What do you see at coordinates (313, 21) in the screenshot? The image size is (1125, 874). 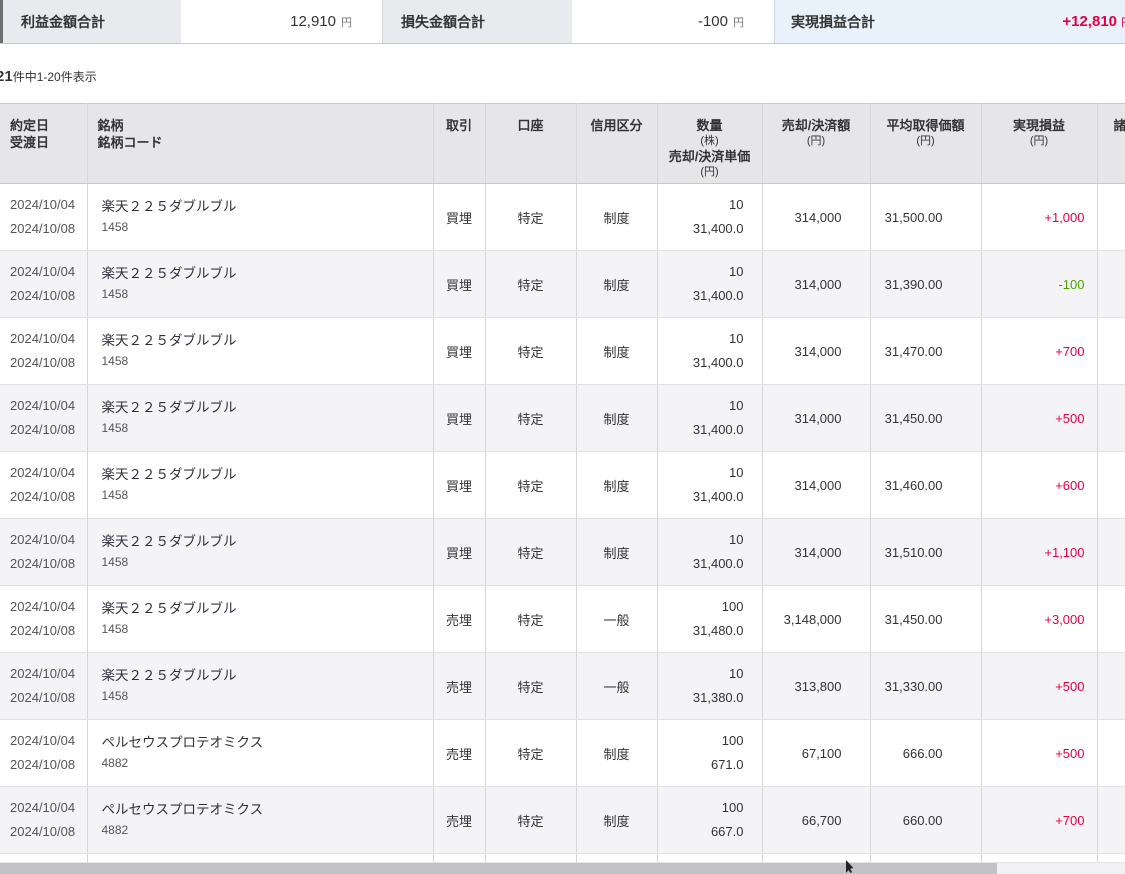 I see `profit-total-amount: 12,910` at bounding box center [313, 21].